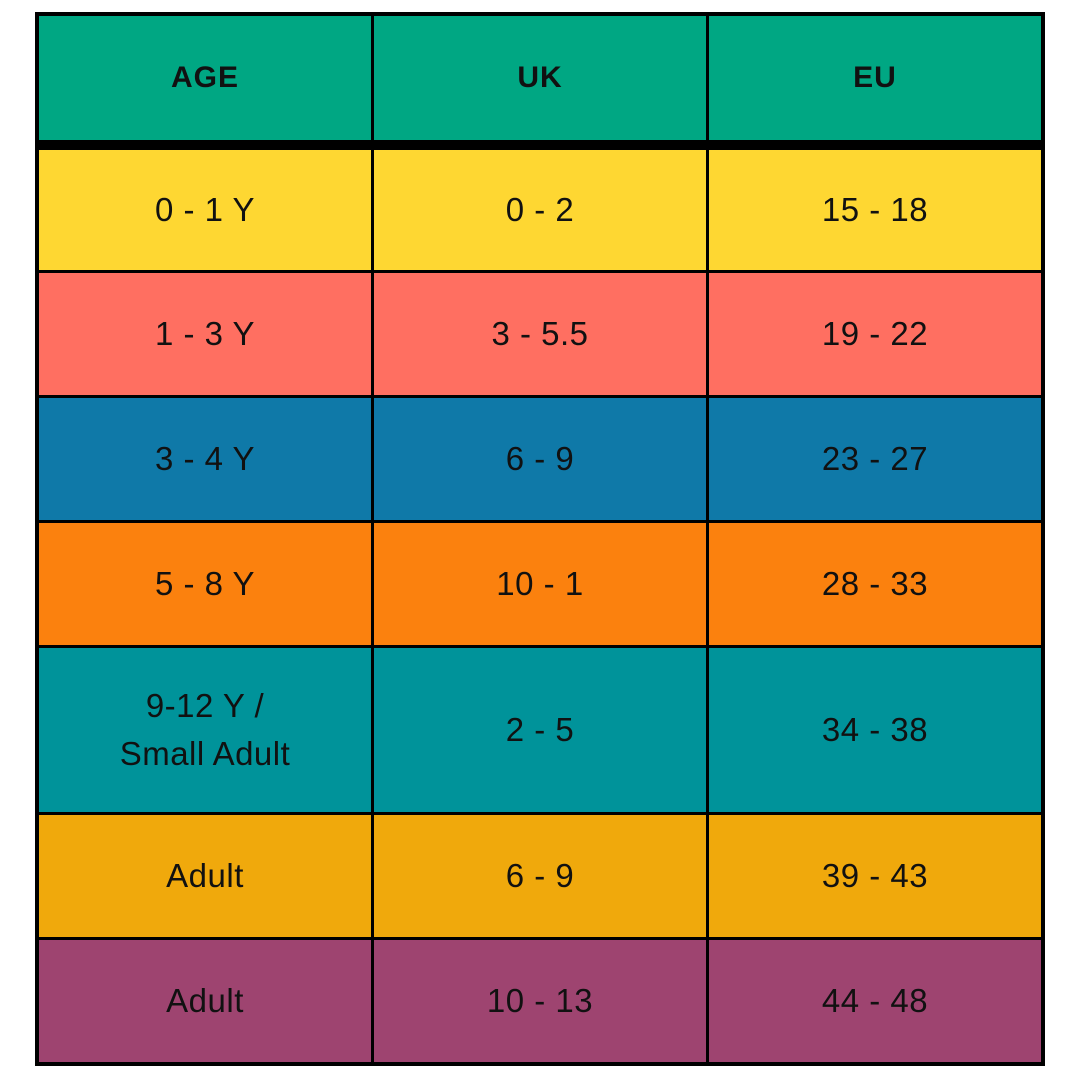 This screenshot has width=1080, height=1080. I want to click on header-row: AGE UK EU, so click(540, 83).